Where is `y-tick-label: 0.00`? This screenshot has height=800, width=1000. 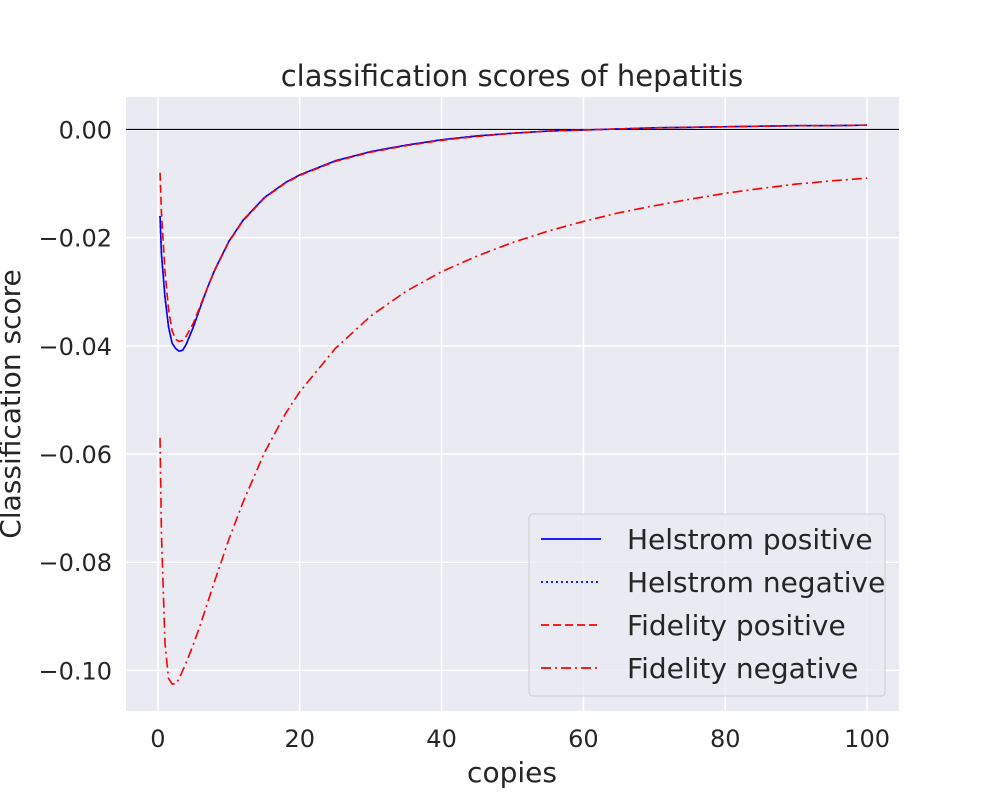 y-tick-label: 0.00 is located at coordinates (85, 130).